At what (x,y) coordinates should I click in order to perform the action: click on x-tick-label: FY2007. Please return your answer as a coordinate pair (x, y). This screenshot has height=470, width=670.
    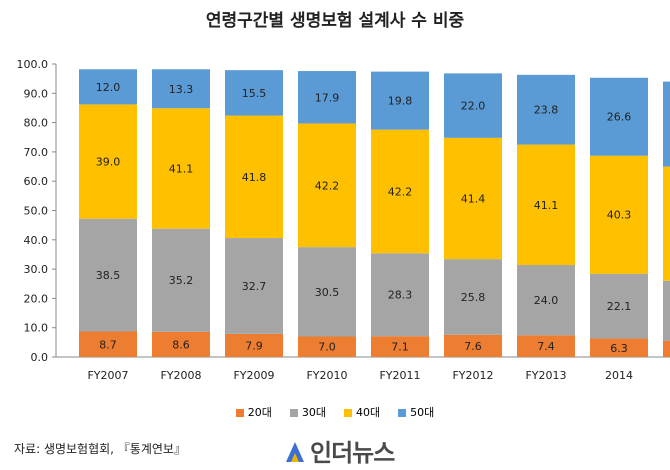
    Looking at the image, I should click on (107, 375).